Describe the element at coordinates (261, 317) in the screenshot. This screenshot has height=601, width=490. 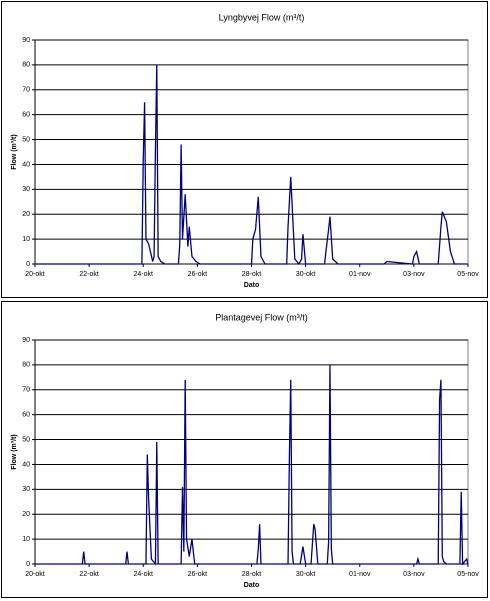
I see `chart-title: Plantagevej Flow (m³/t)` at that location.